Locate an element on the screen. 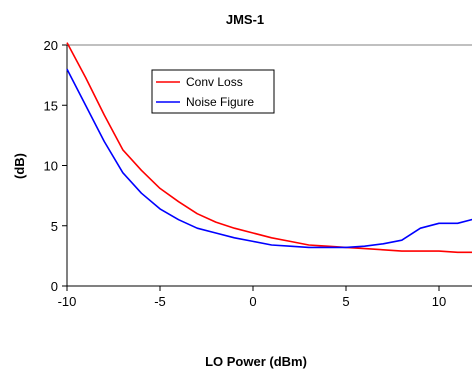 This screenshot has height=370, width=472. x-tick-label: -10 is located at coordinates (67, 301).